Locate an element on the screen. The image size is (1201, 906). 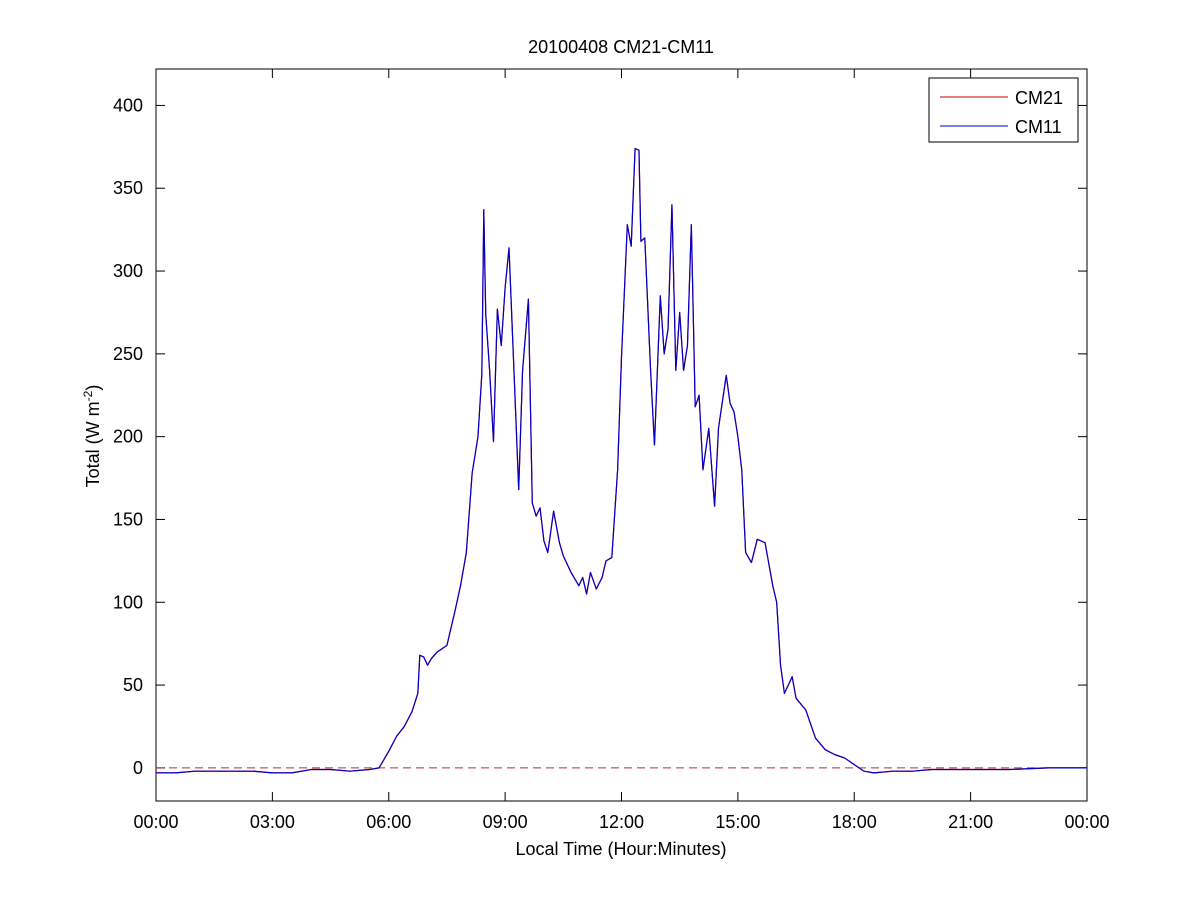
x-axis-label: Local Time (Hour:Minutes) is located at coordinates (620, 849).